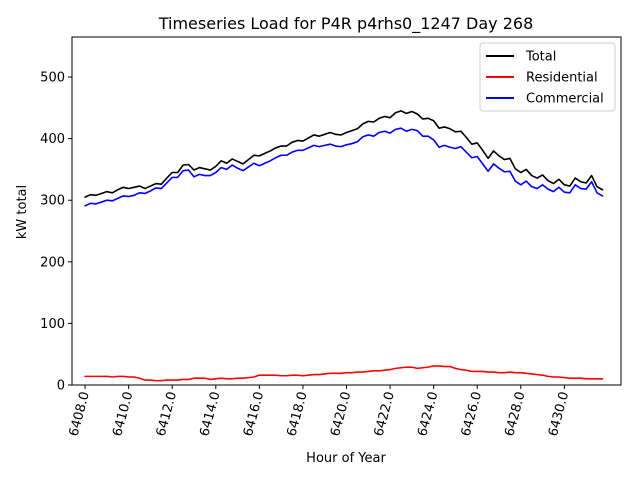 The width and height of the screenshot is (640, 480). I want to click on x-axis-label: Hour of Year, so click(346, 458).